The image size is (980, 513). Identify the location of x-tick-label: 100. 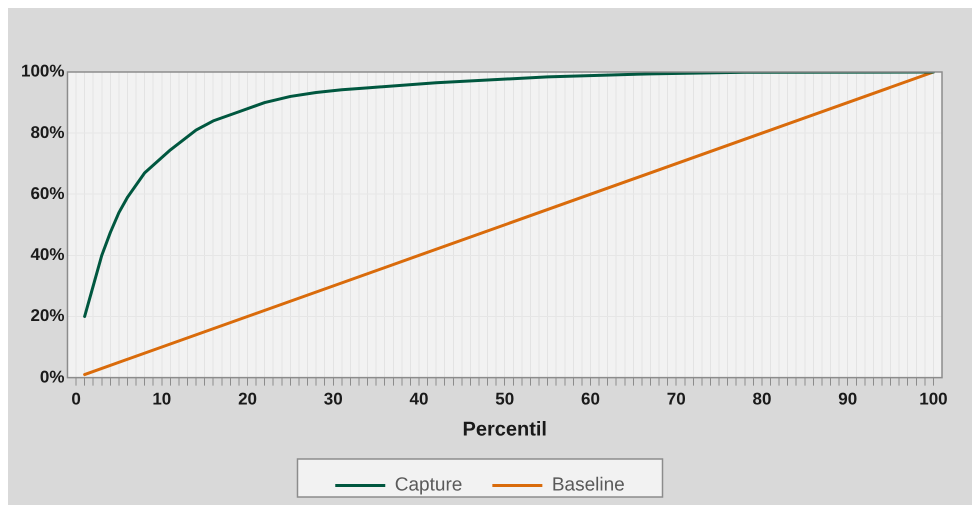
(933, 398).